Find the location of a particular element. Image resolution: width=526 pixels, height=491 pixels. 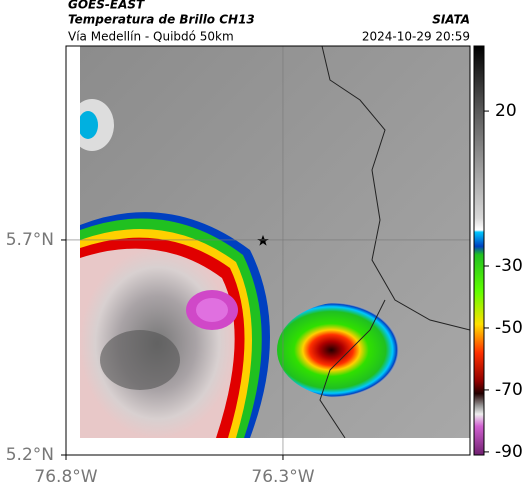

colorbar-tick-label: -30 is located at coordinates (509, 266).